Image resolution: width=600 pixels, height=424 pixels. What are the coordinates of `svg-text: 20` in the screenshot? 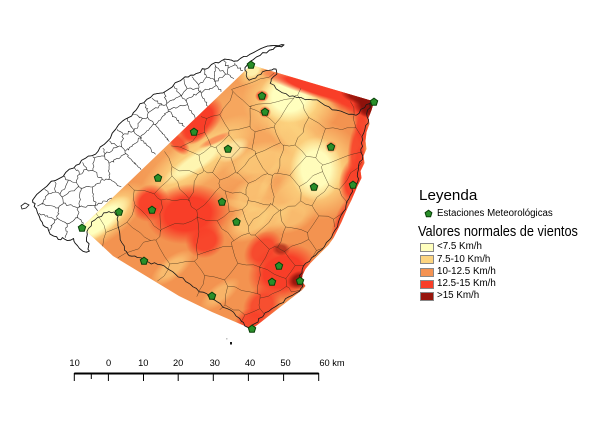 It's located at (178, 363).